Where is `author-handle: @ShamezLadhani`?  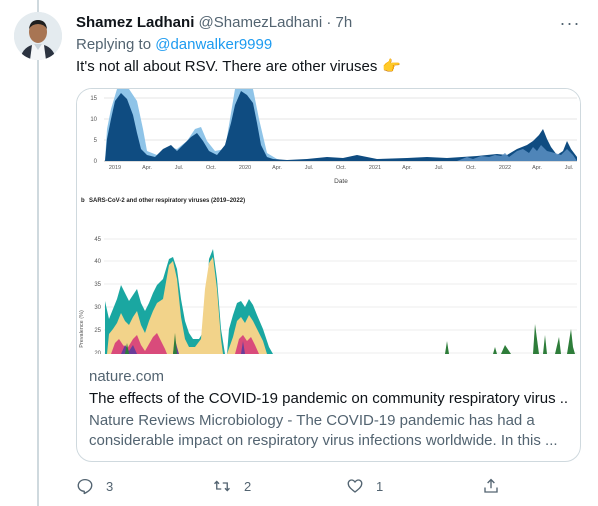
author-handle: @ShamezLadhani is located at coordinates (260, 22).